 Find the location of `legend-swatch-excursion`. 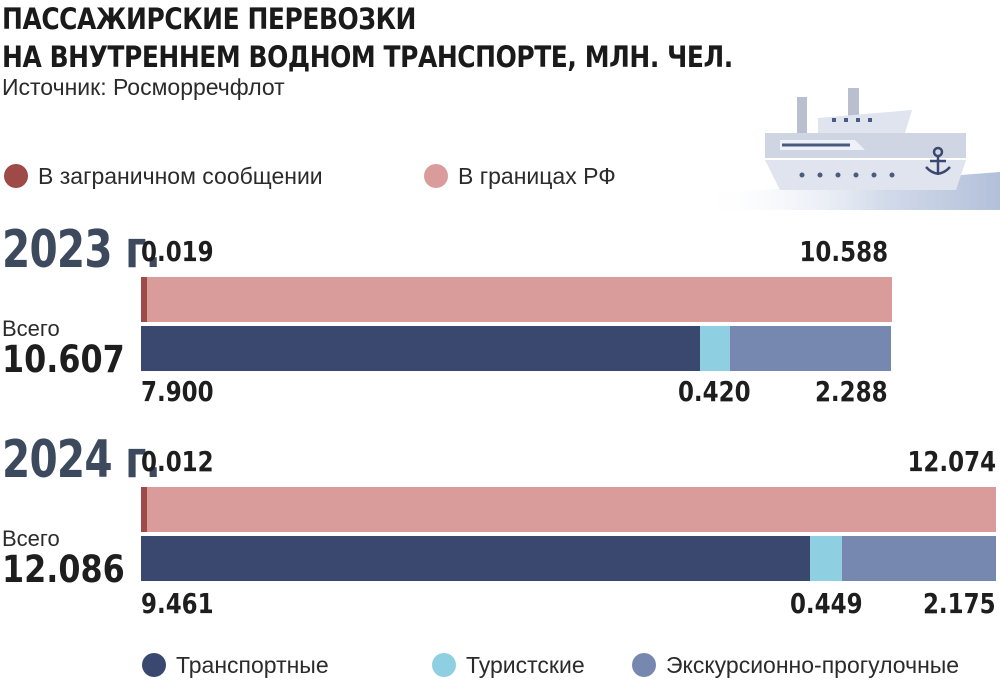

legend-swatch-excursion is located at coordinates (644, 665).